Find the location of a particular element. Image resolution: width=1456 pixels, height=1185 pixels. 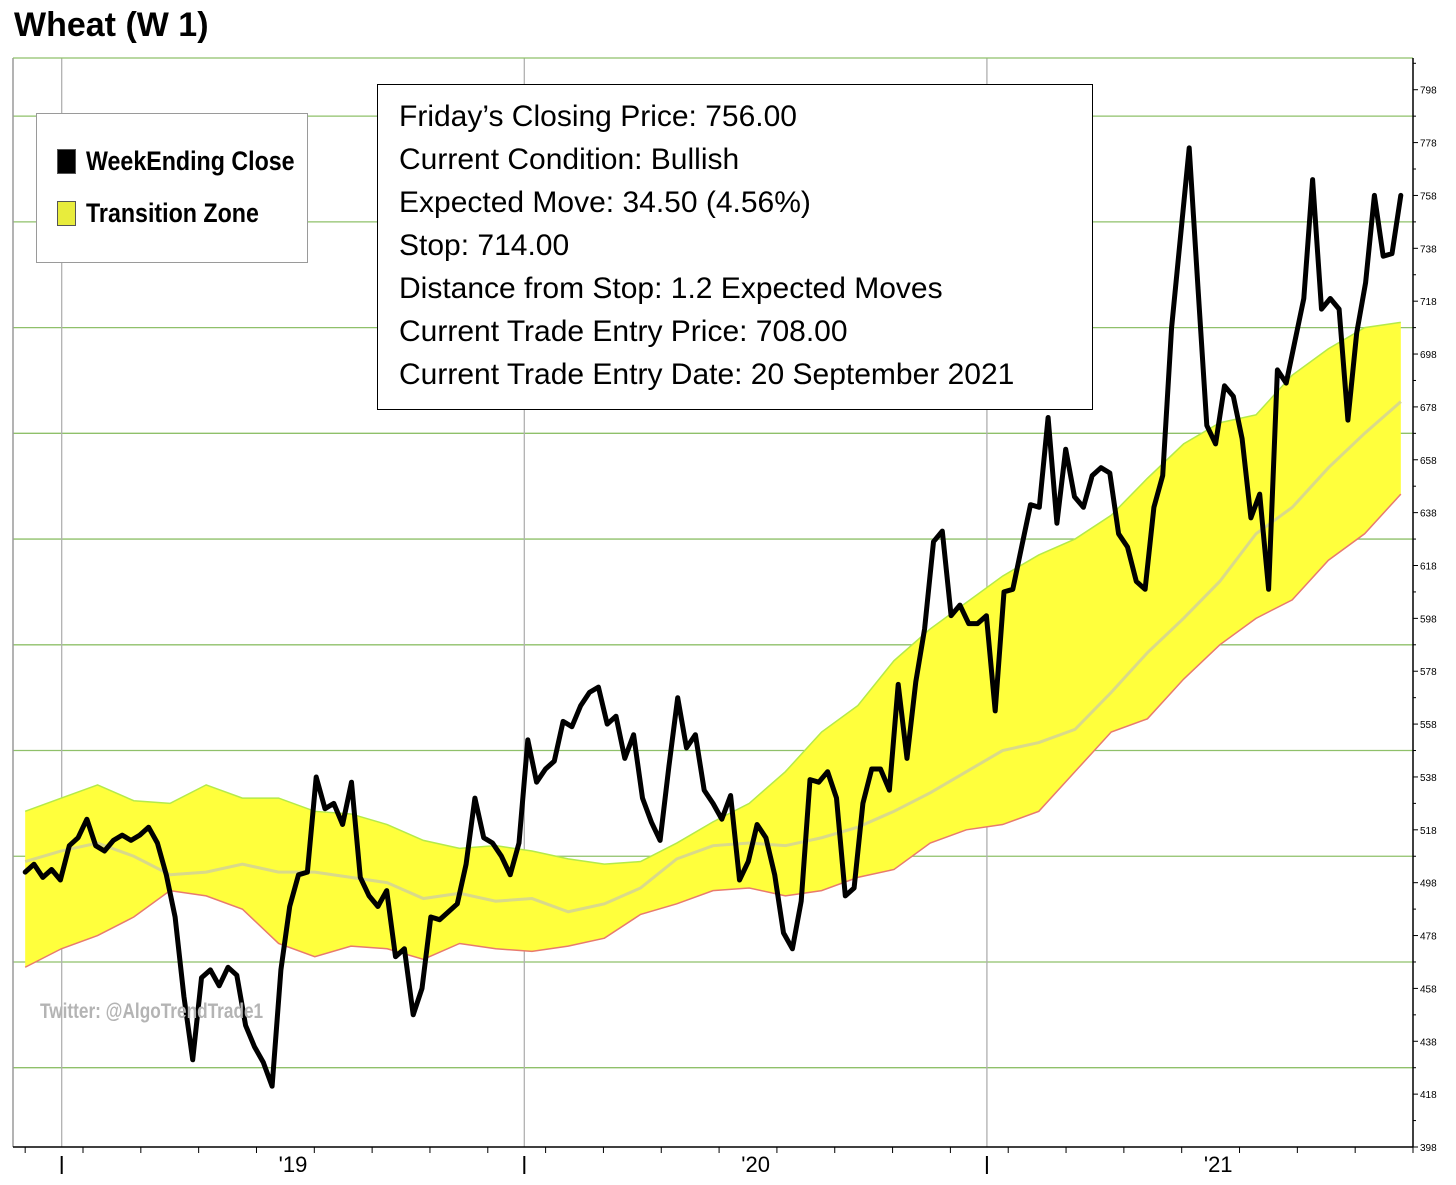

y-tick-label: 638 is located at coordinates (1428, 514).